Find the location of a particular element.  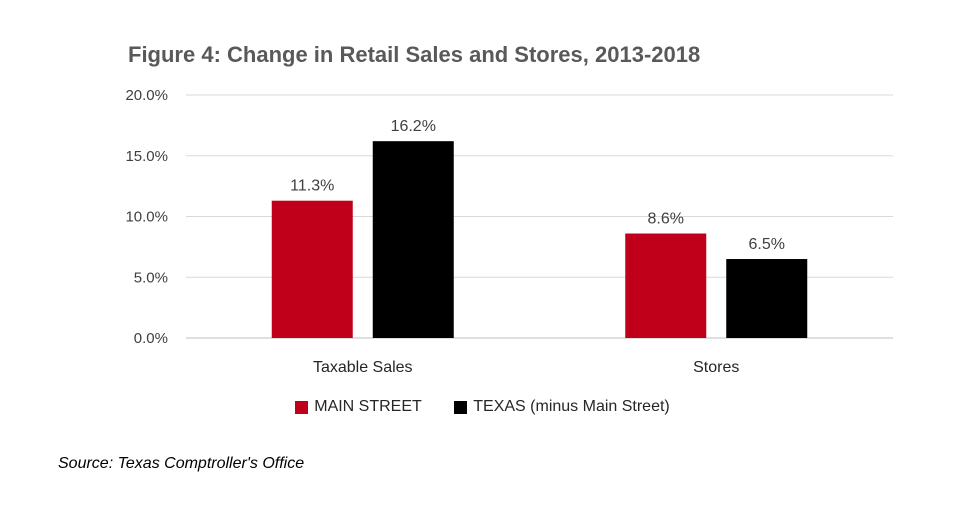

legend-label-texas: TEXAS (minus Main Street) is located at coordinates (571, 406).